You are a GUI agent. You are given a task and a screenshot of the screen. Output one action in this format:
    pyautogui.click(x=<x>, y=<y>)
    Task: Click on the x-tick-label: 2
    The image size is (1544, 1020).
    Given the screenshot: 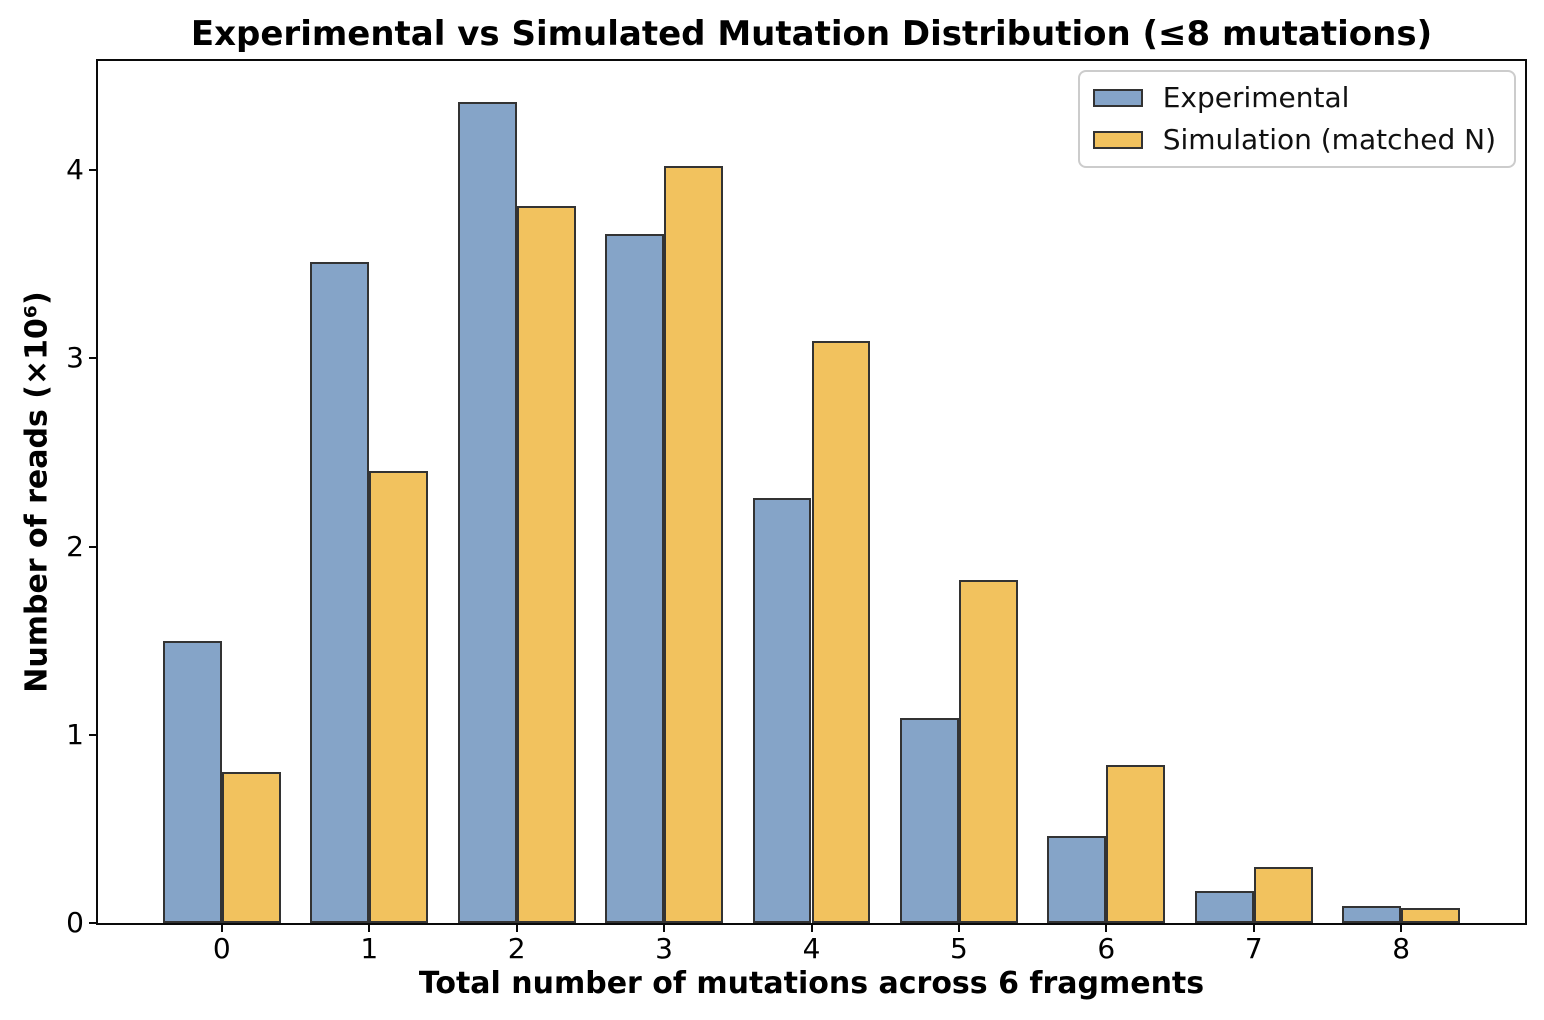 What is the action you would take?
    pyautogui.click(x=516, y=948)
    